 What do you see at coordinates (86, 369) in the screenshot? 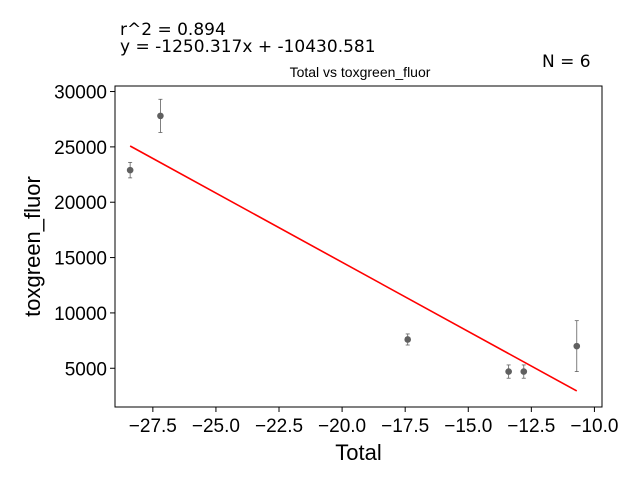
I see `y-tick-label: 5000` at bounding box center [86, 369].